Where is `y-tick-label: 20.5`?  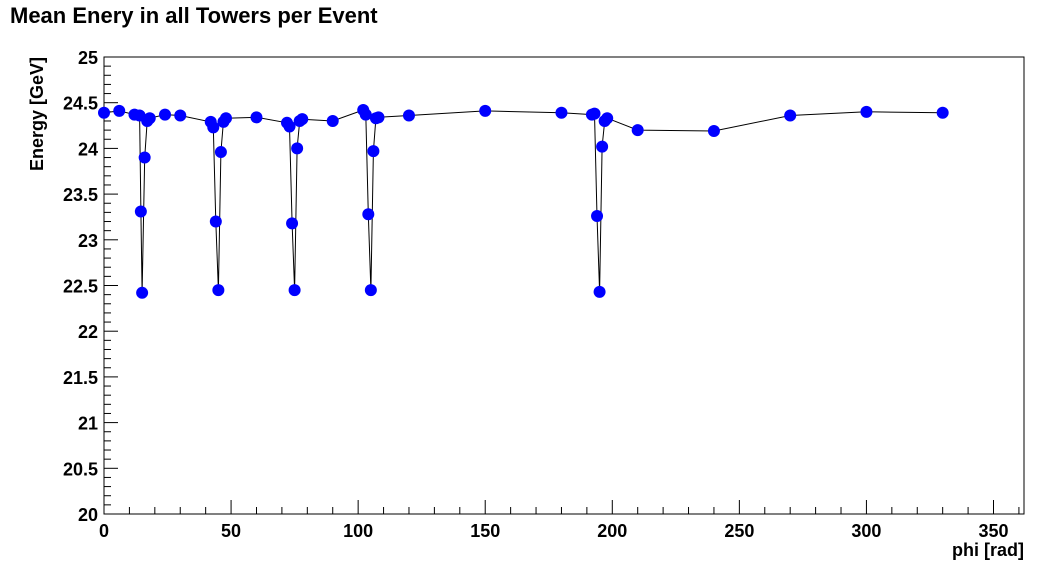
y-tick-label: 20.5 is located at coordinates (80, 469).